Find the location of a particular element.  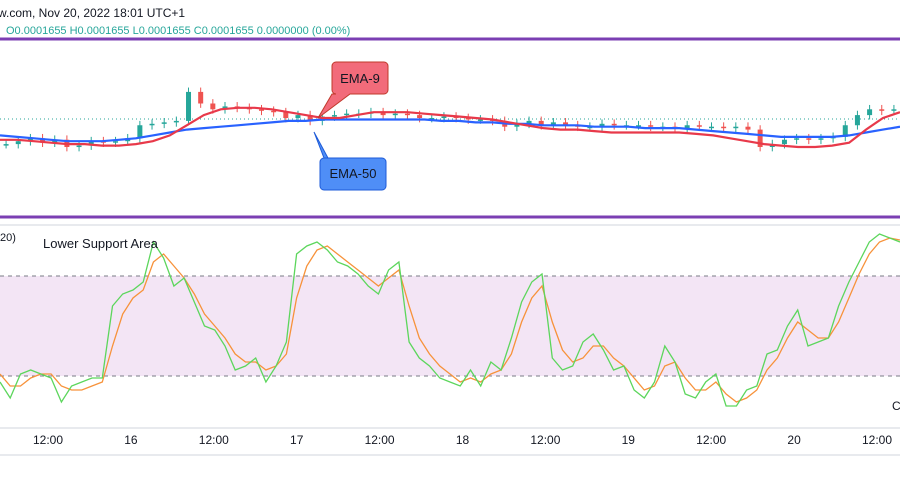

candles is located at coordinates (450, 119).